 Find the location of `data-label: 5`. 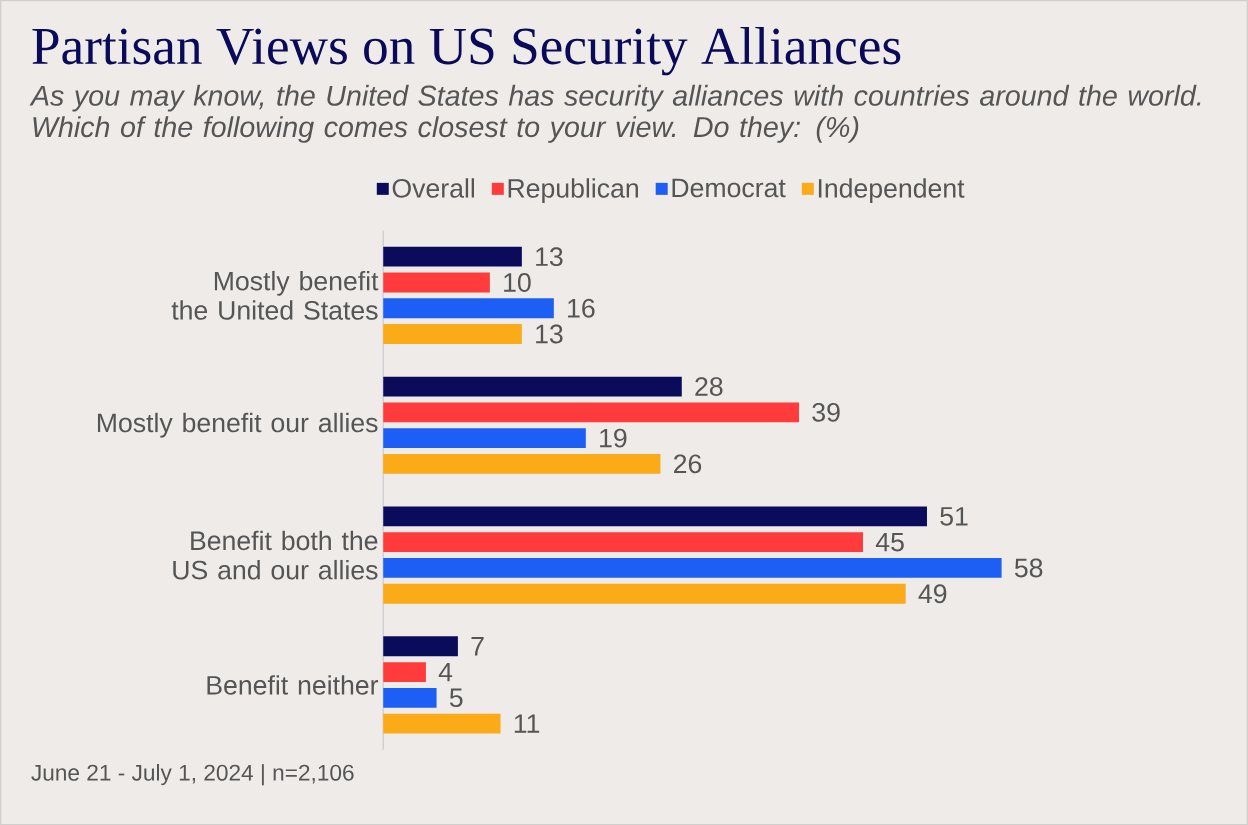

data-label: 5 is located at coordinates (456, 697).